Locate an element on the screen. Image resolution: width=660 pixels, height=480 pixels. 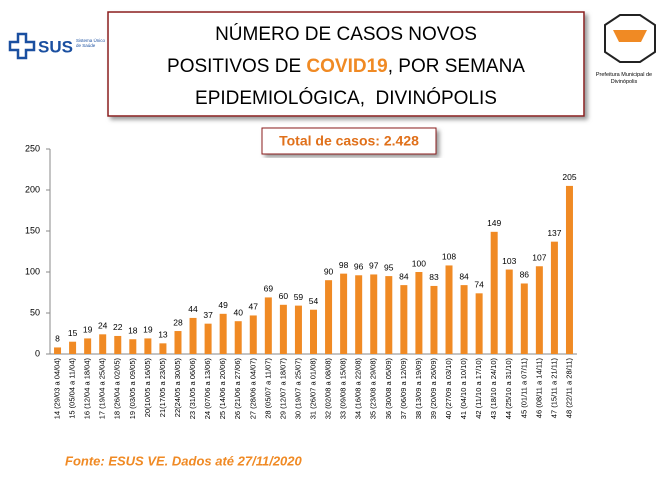
value-label: 137 is located at coordinates (554, 233).